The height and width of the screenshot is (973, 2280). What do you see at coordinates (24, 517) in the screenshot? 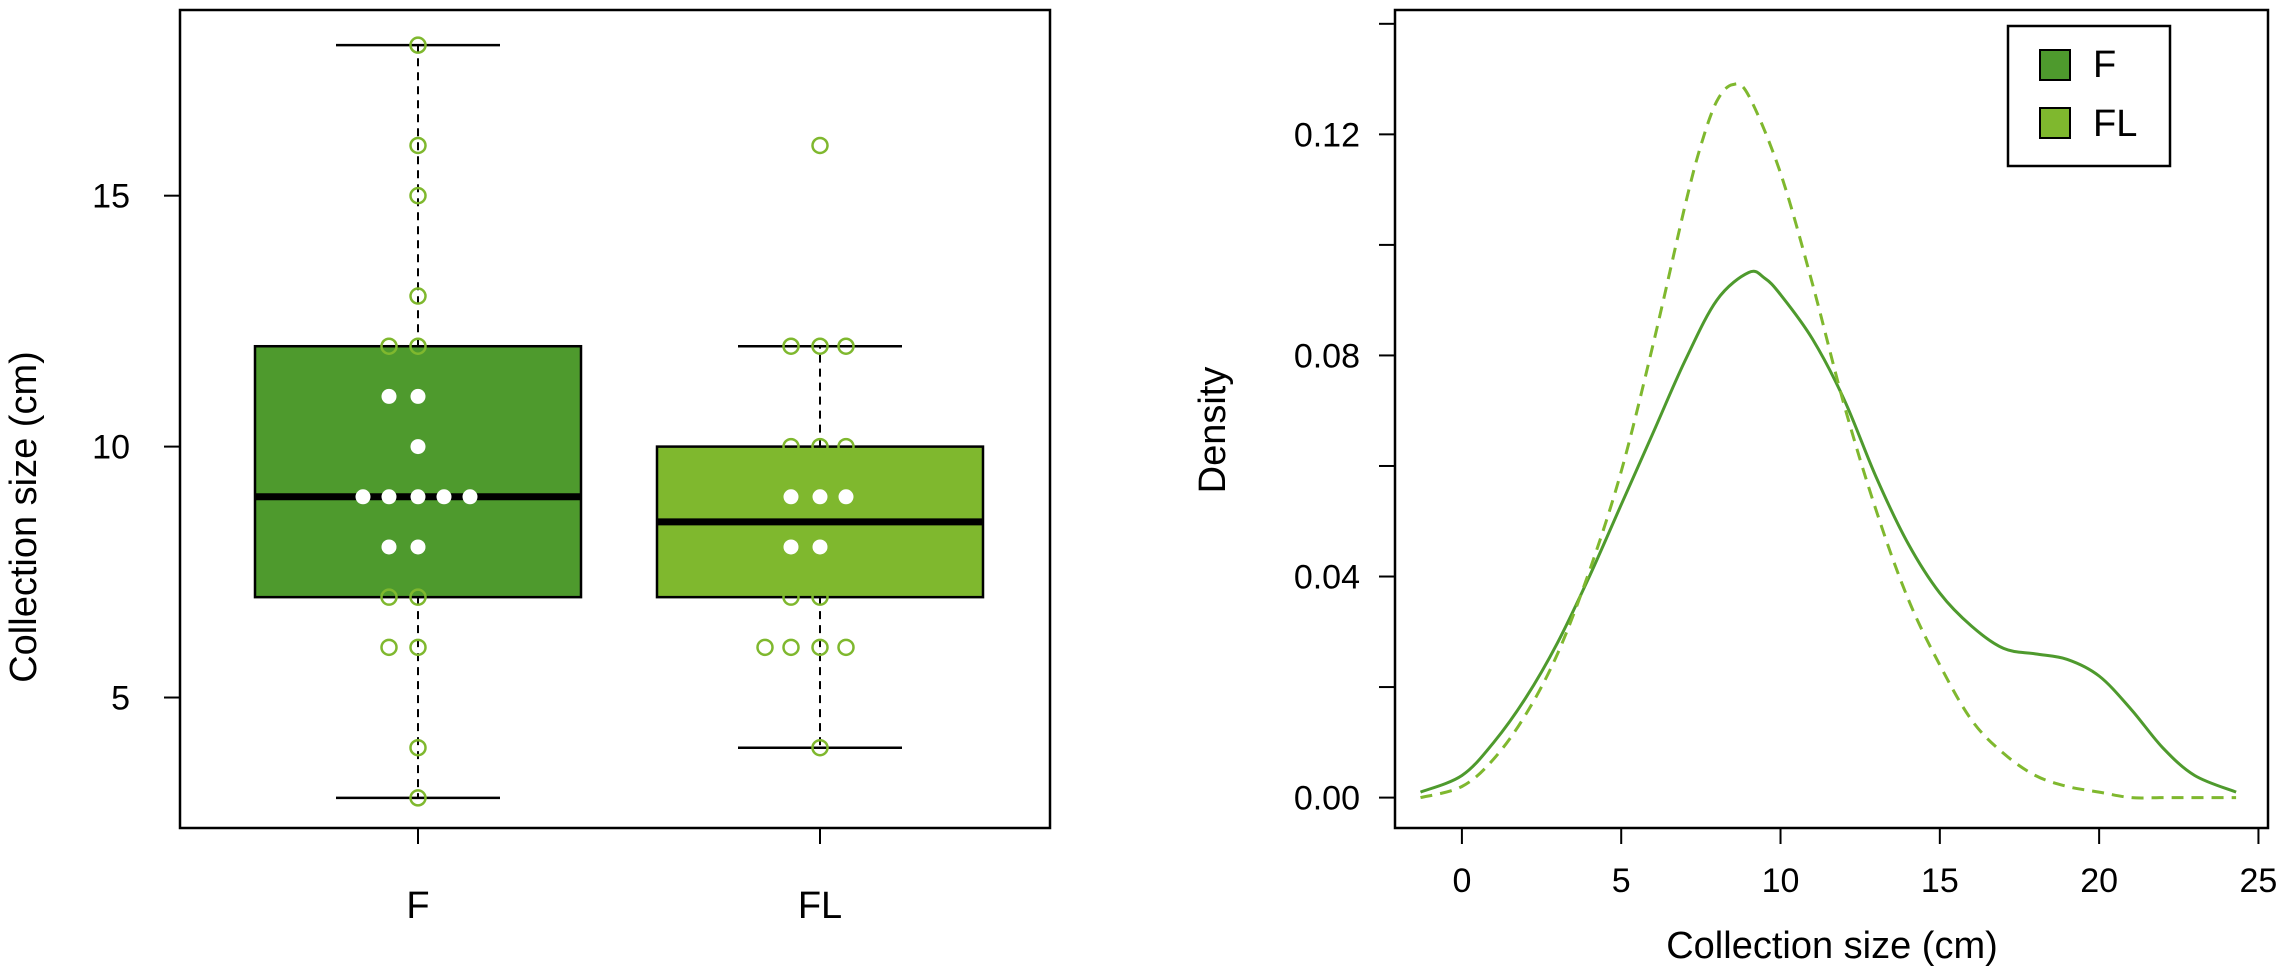
I see `boxplot-y-axis-label: Collection size (cm)` at bounding box center [24, 517].